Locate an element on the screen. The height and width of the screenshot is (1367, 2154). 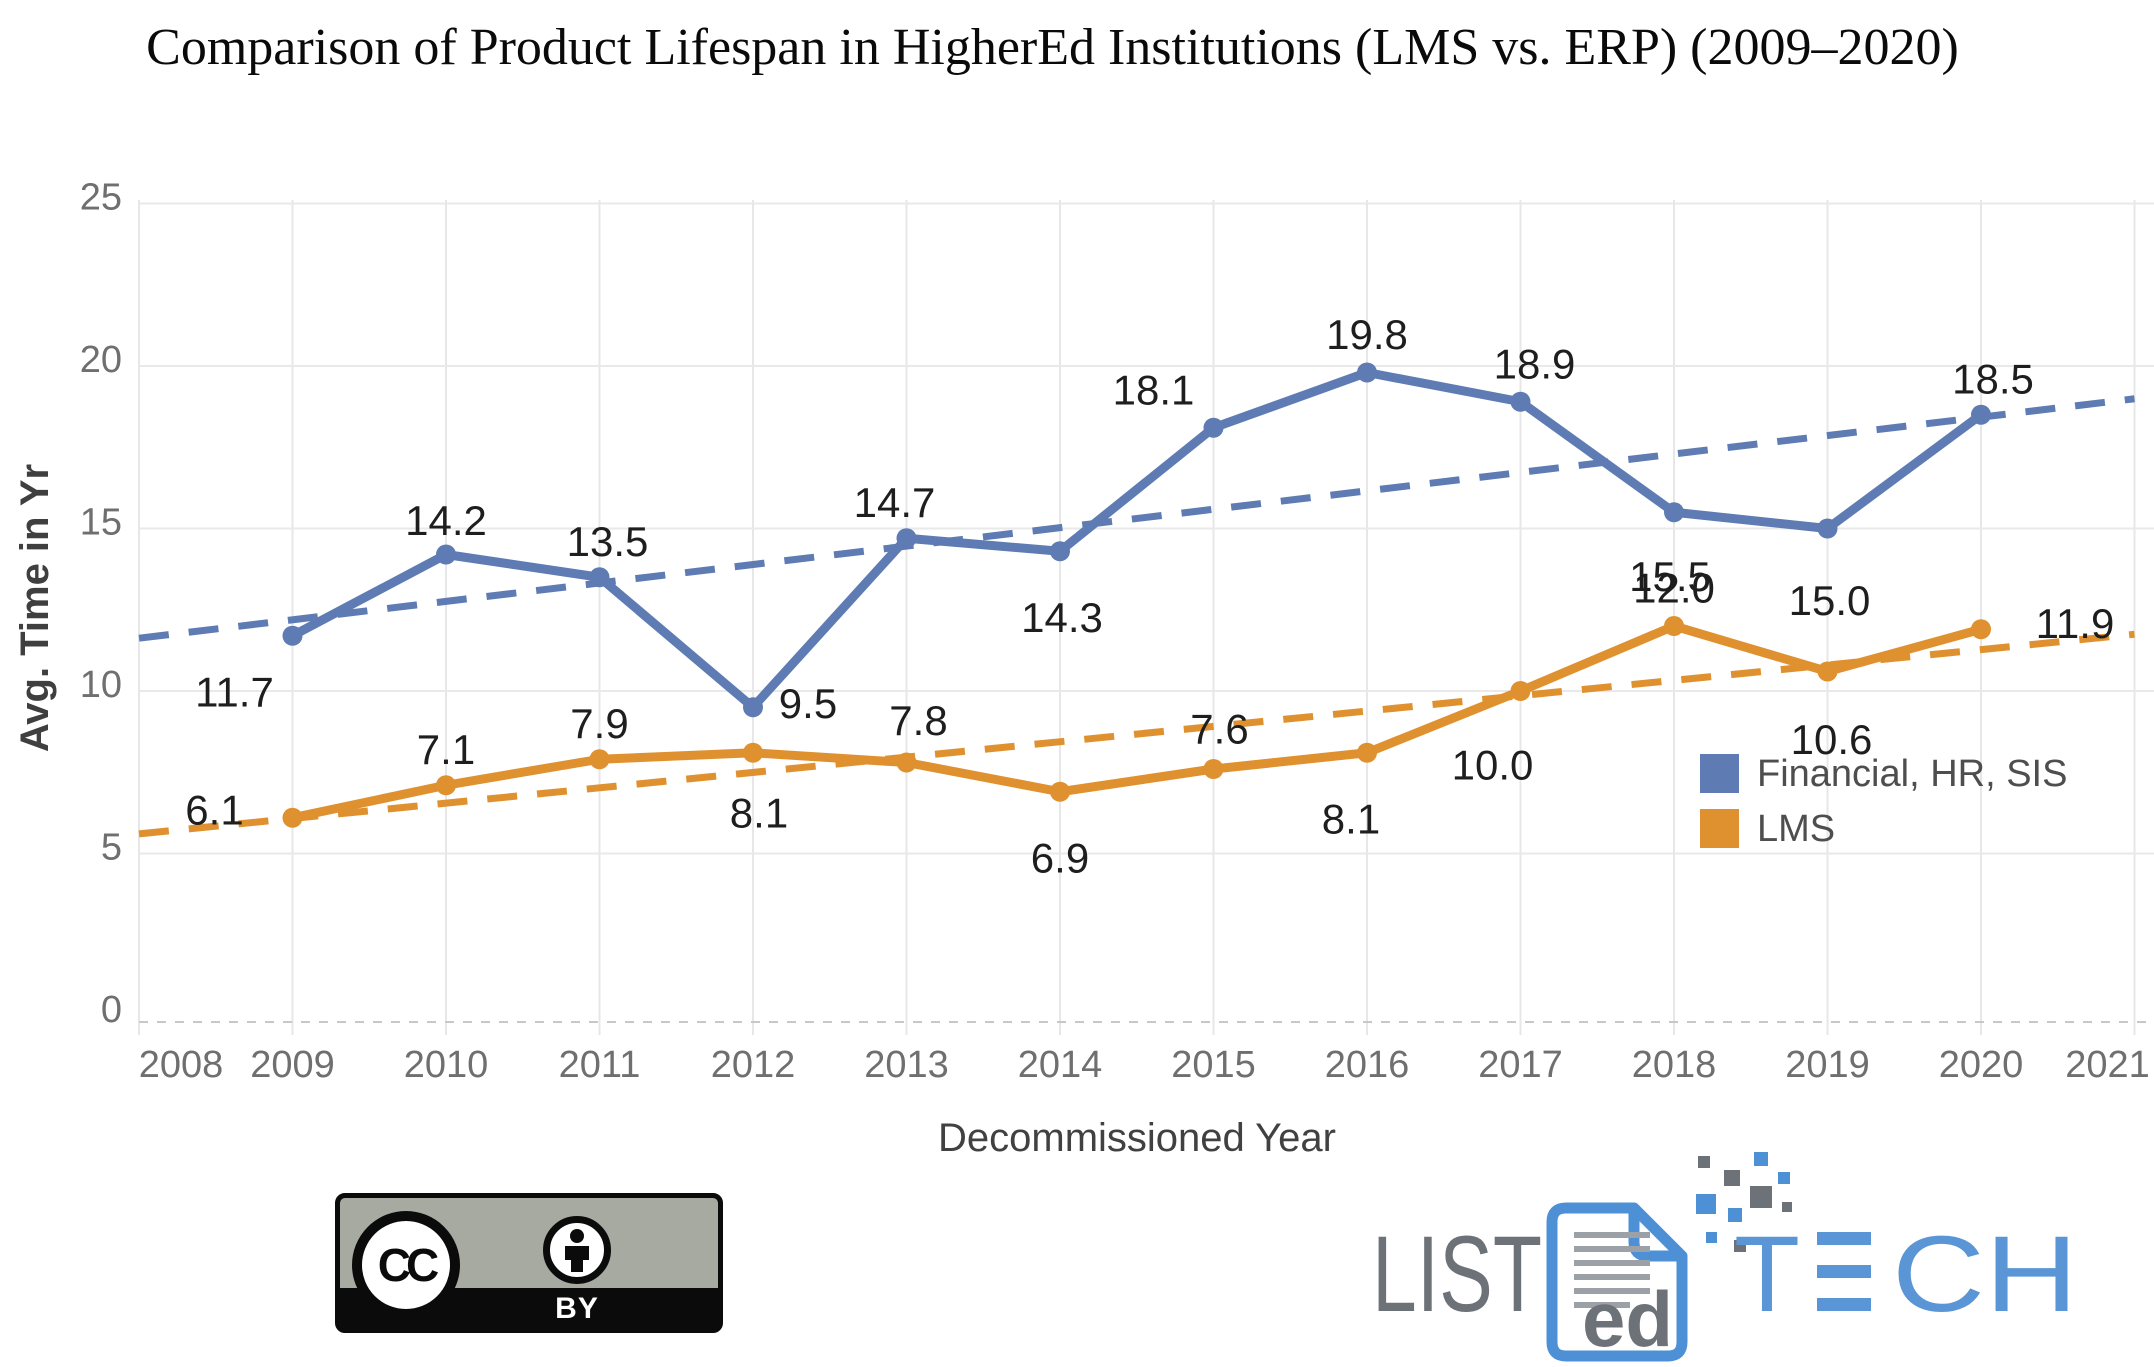
marker-0-2014 is located at coordinates (1060, 551).